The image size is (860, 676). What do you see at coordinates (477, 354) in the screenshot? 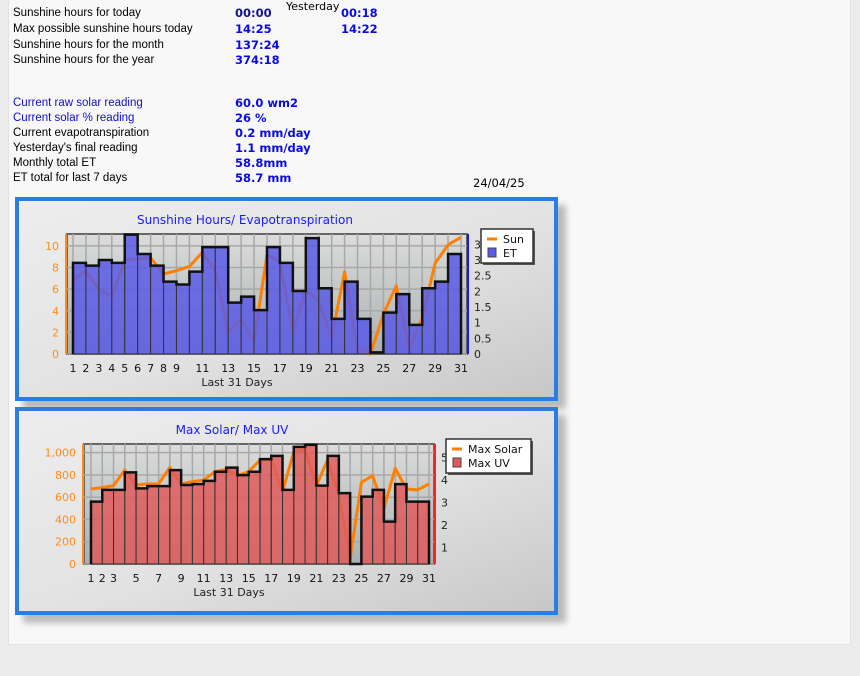
I see `right-tick-label: 0` at bounding box center [477, 354].